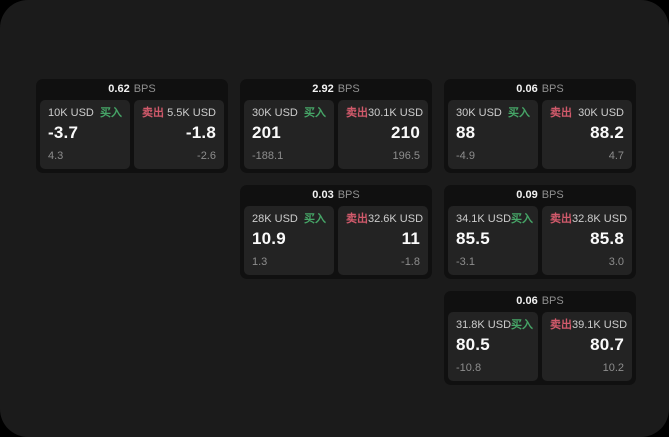  Describe the element at coordinates (465, 262) in the screenshot. I see `buy-sub-value: -3.1` at that location.